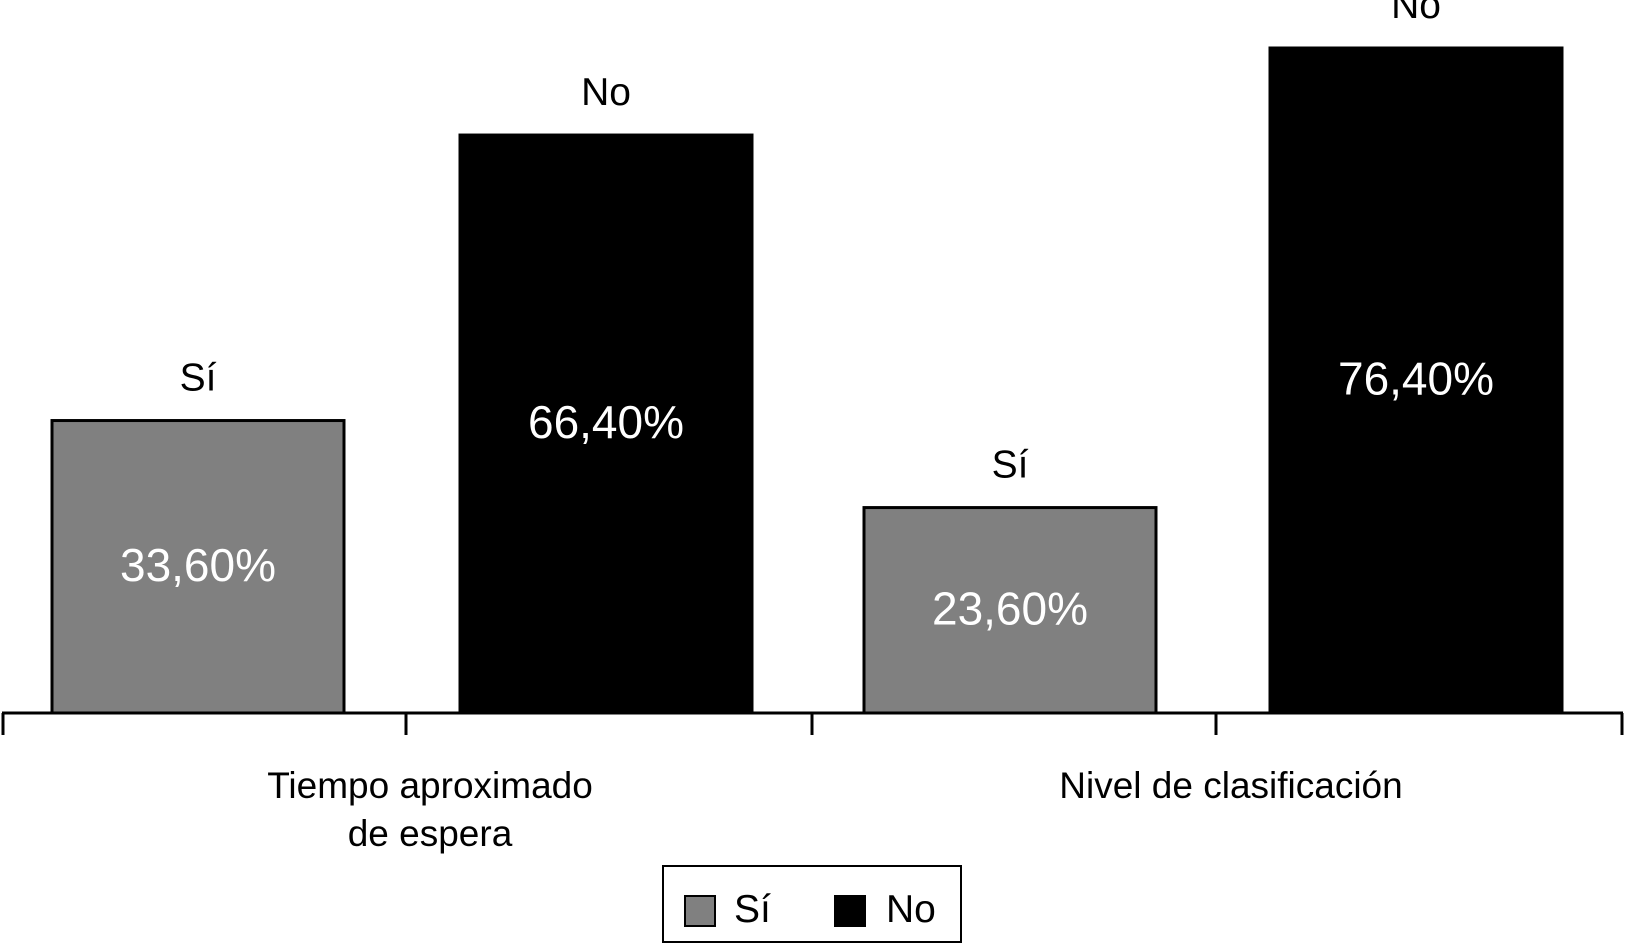 Image resolution: width=1625 pixels, height=948 pixels. Describe the element at coordinates (1416, 13) in the screenshot. I see `bar-top-label-no-1: No` at that location.